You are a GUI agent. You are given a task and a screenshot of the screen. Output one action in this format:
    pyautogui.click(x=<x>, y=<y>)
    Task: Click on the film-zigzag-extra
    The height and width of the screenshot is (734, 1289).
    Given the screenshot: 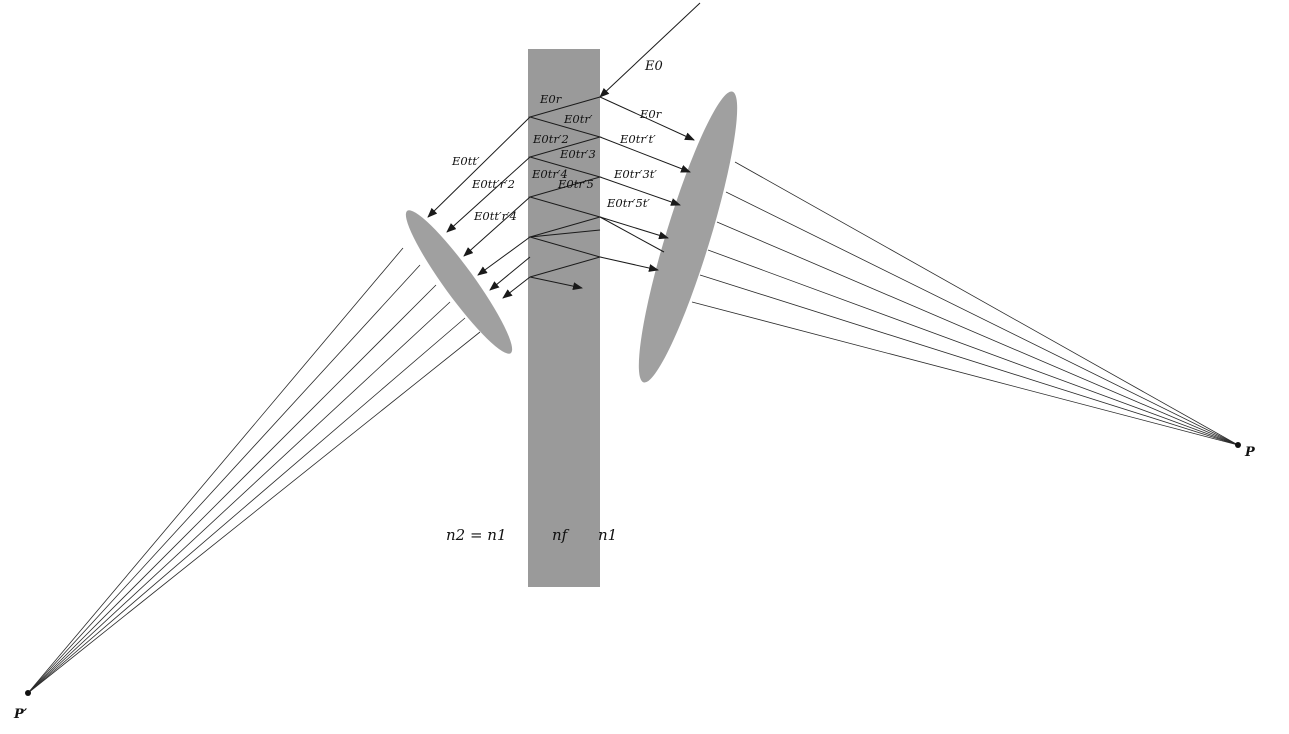 What is the action you would take?
    pyautogui.click(x=565, y=233)
    